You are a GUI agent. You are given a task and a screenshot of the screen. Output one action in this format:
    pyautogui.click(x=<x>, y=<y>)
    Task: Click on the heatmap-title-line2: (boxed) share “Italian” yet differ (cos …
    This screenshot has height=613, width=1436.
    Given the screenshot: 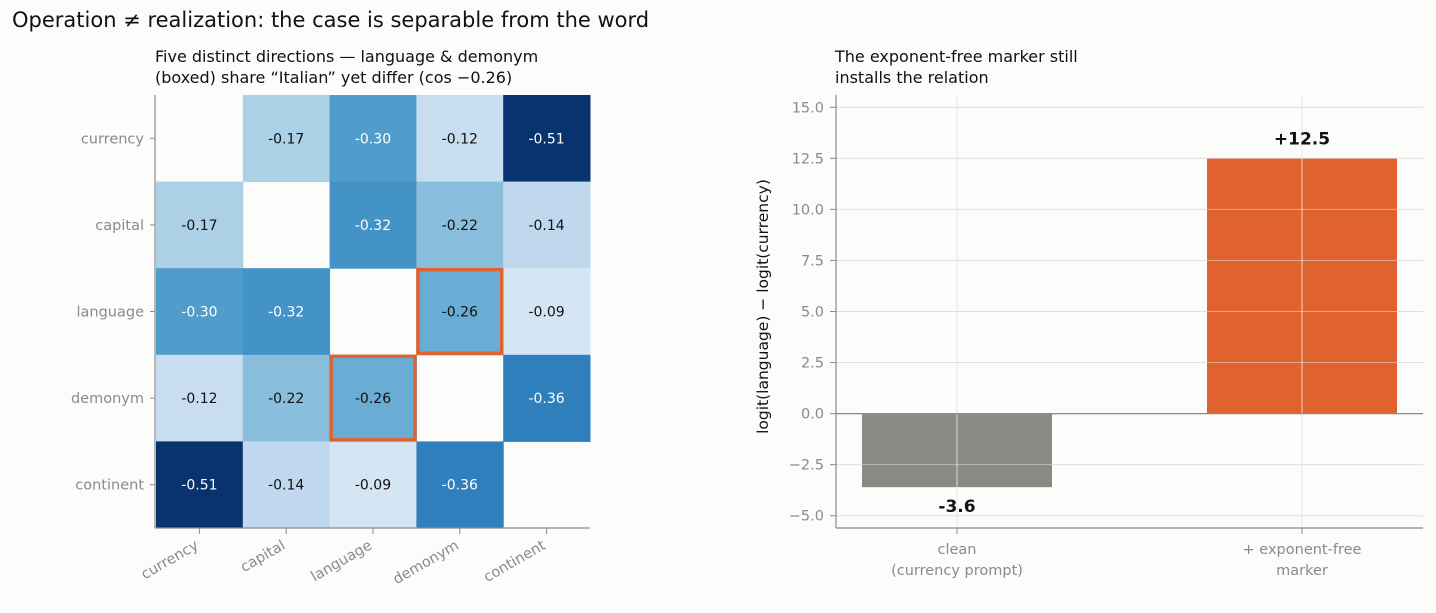 What is the action you would take?
    pyautogui.click(x=334, y=77)
    